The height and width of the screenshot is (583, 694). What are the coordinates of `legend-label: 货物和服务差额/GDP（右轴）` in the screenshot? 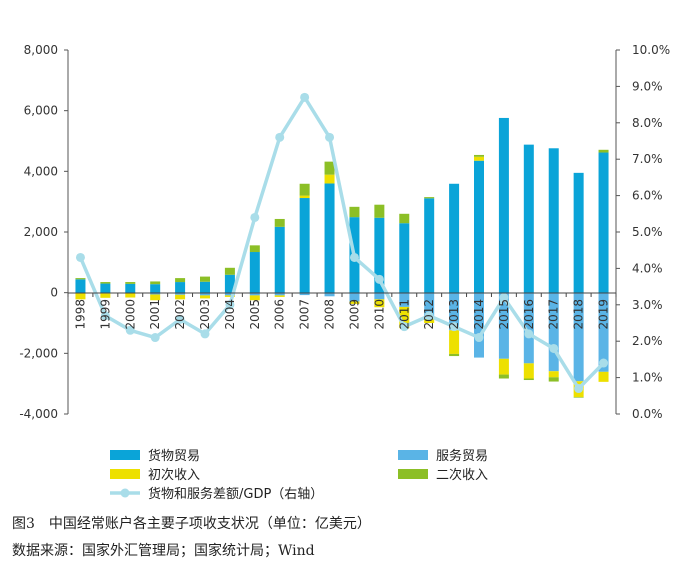 It's located at (235, 494).